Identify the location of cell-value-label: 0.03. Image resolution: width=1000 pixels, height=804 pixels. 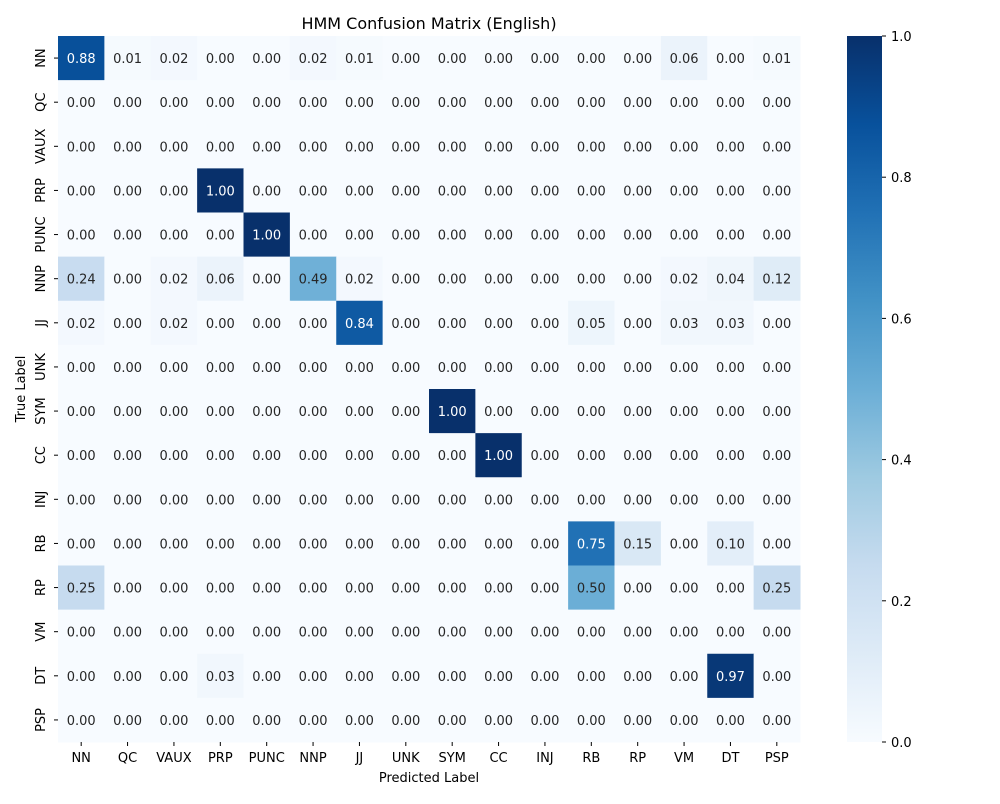
(220, 677).